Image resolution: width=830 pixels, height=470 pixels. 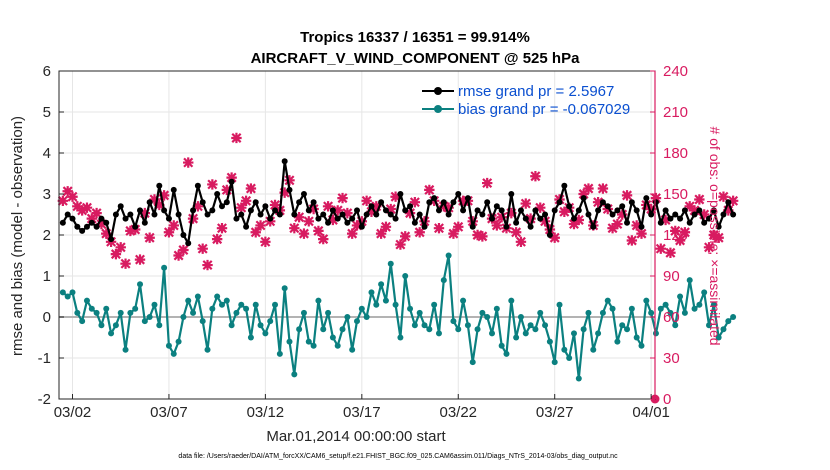 I want to click on right-tick-label: 60, so click(x=671, y=317).